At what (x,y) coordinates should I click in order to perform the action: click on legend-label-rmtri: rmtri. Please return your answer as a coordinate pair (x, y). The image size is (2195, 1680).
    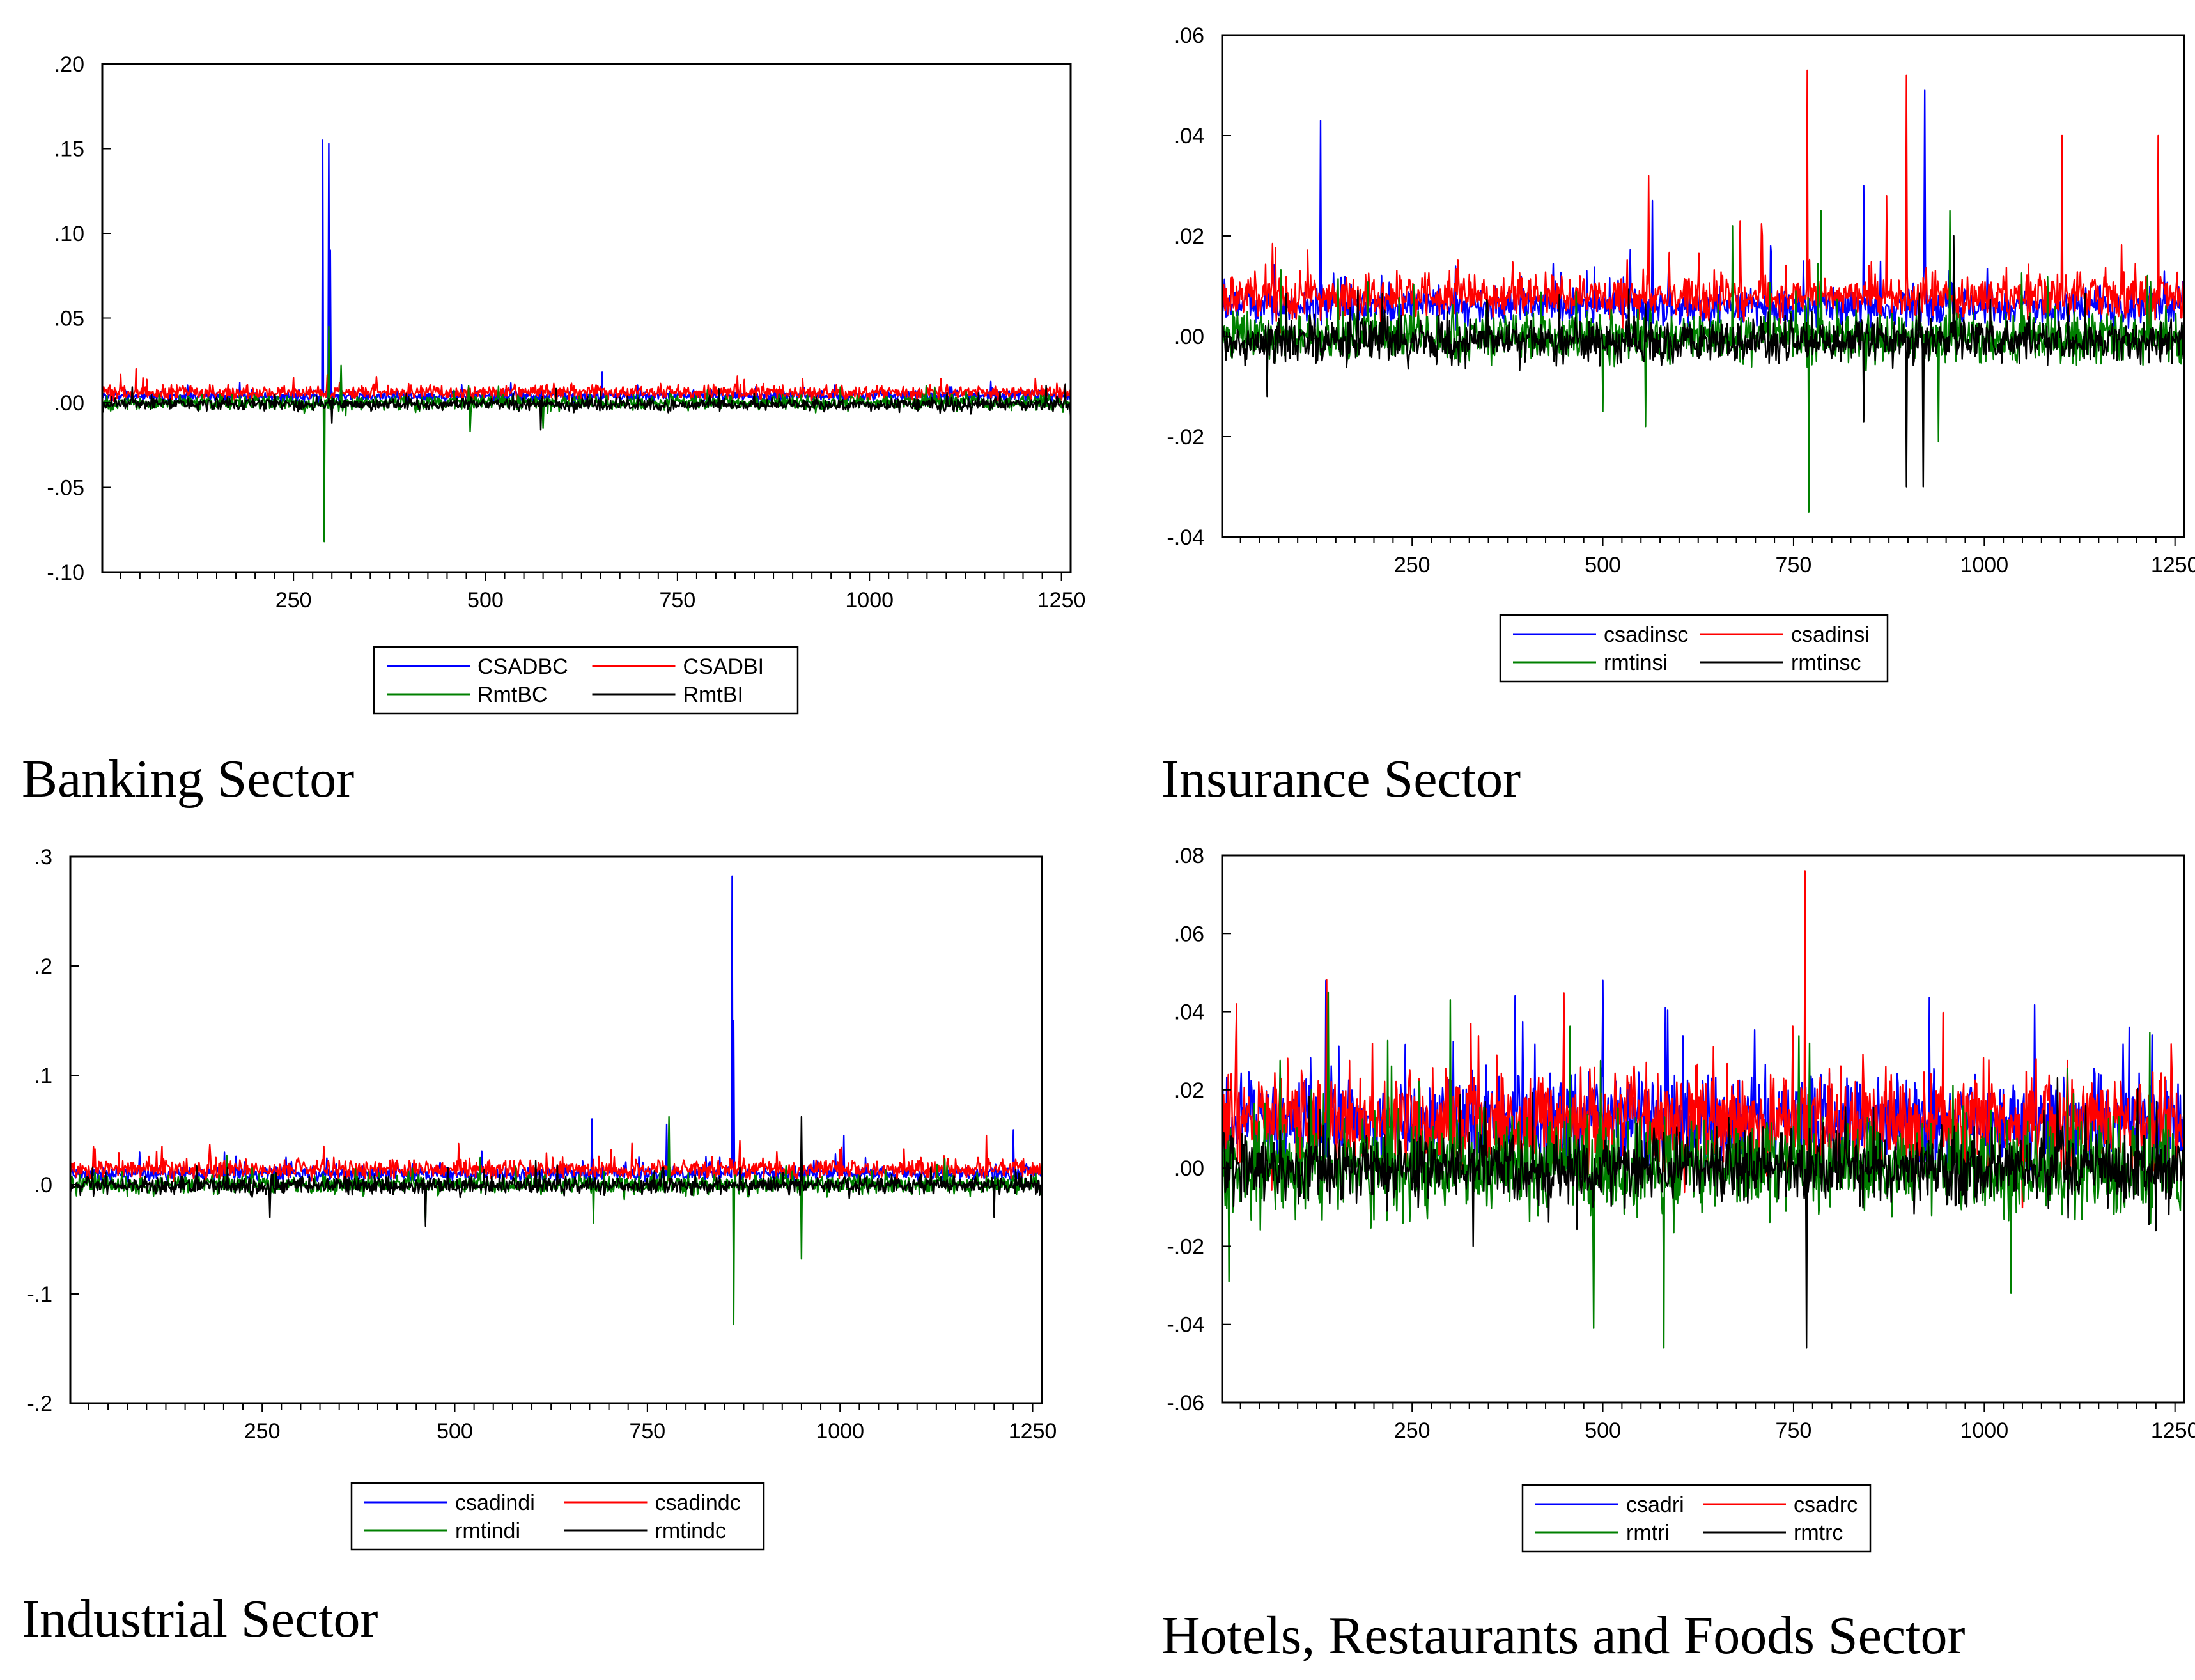
    Looking at the image, I should click on (1648, 1533).